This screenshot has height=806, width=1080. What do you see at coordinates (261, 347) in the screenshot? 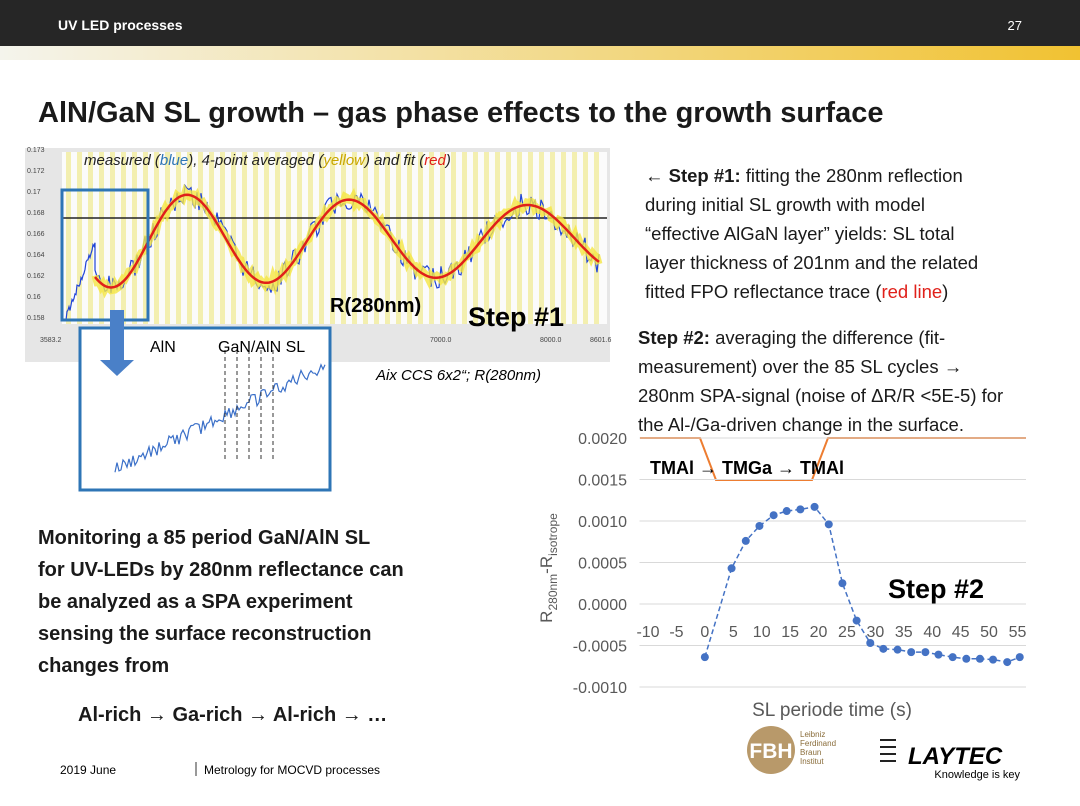
I see `inset-label: GaN/AlN SL` at bounding box center [261, 347].